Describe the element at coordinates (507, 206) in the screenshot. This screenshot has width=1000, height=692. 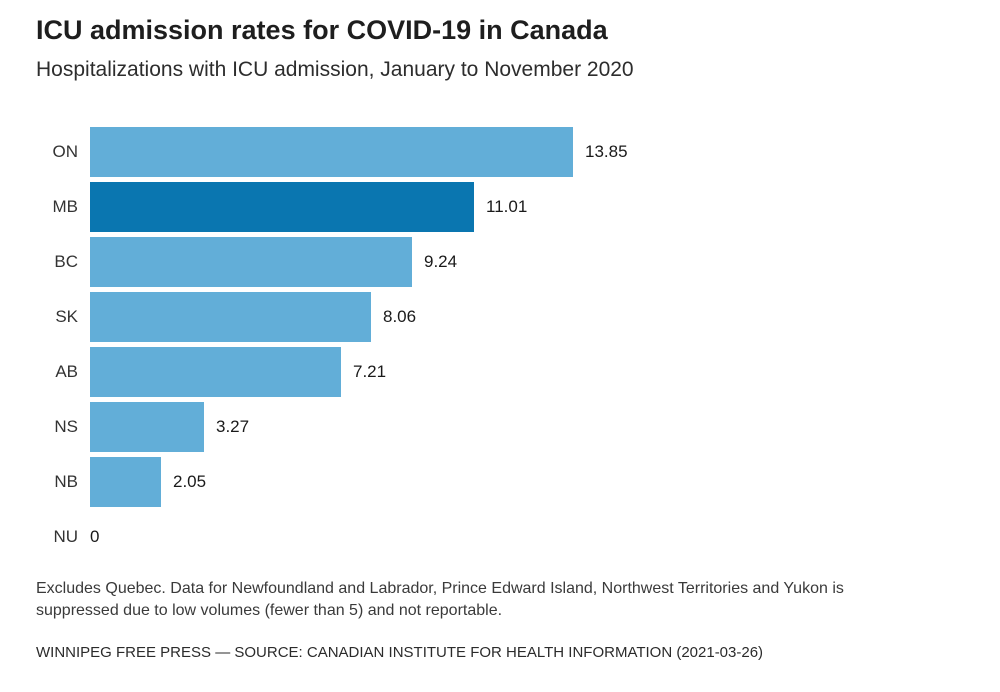
I see `value-label: 11.01` at that location.